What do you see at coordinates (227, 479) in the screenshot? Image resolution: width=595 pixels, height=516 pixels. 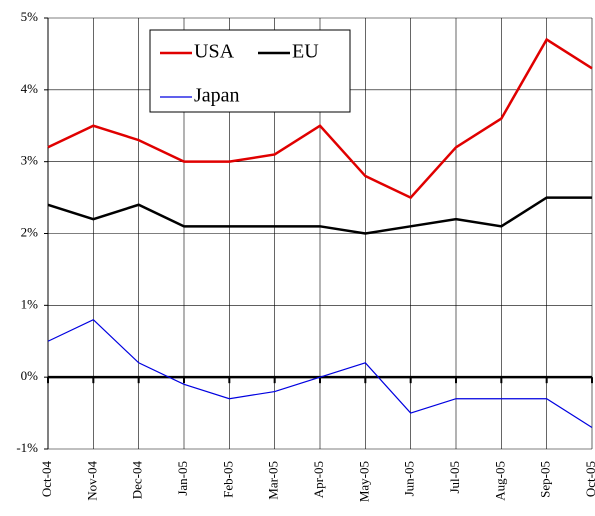 I see `x-tick-label: Feb-05` at bounding box center [227, 479].